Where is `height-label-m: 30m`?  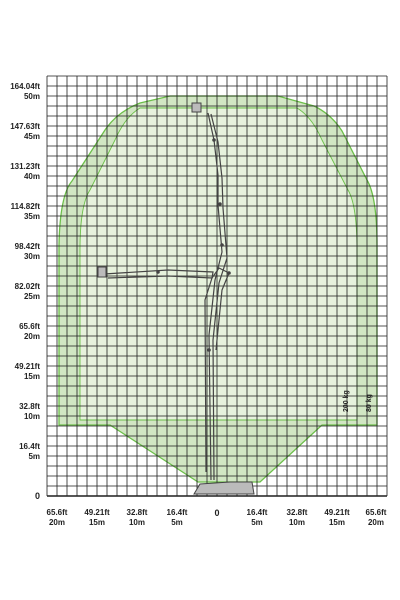
height-label-m: 30m is located at coordinates (32, 256).